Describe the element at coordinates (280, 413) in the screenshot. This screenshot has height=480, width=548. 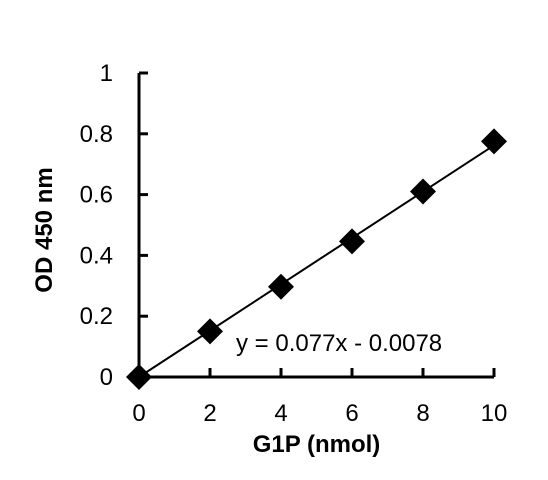
I see `x-tick-label: 4` at that location.